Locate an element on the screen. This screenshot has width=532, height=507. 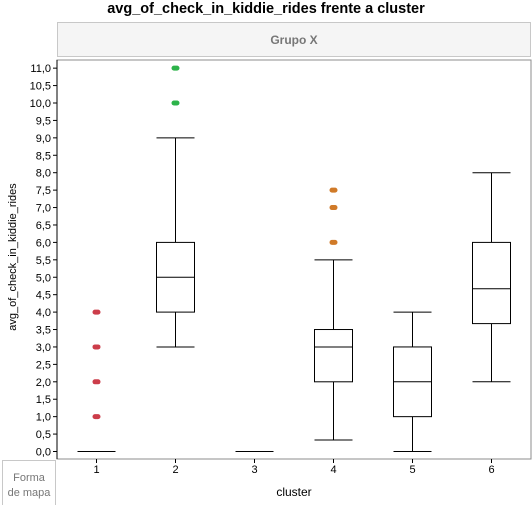
y-tick-label: 7,5 is located at coordinates (43, 191).